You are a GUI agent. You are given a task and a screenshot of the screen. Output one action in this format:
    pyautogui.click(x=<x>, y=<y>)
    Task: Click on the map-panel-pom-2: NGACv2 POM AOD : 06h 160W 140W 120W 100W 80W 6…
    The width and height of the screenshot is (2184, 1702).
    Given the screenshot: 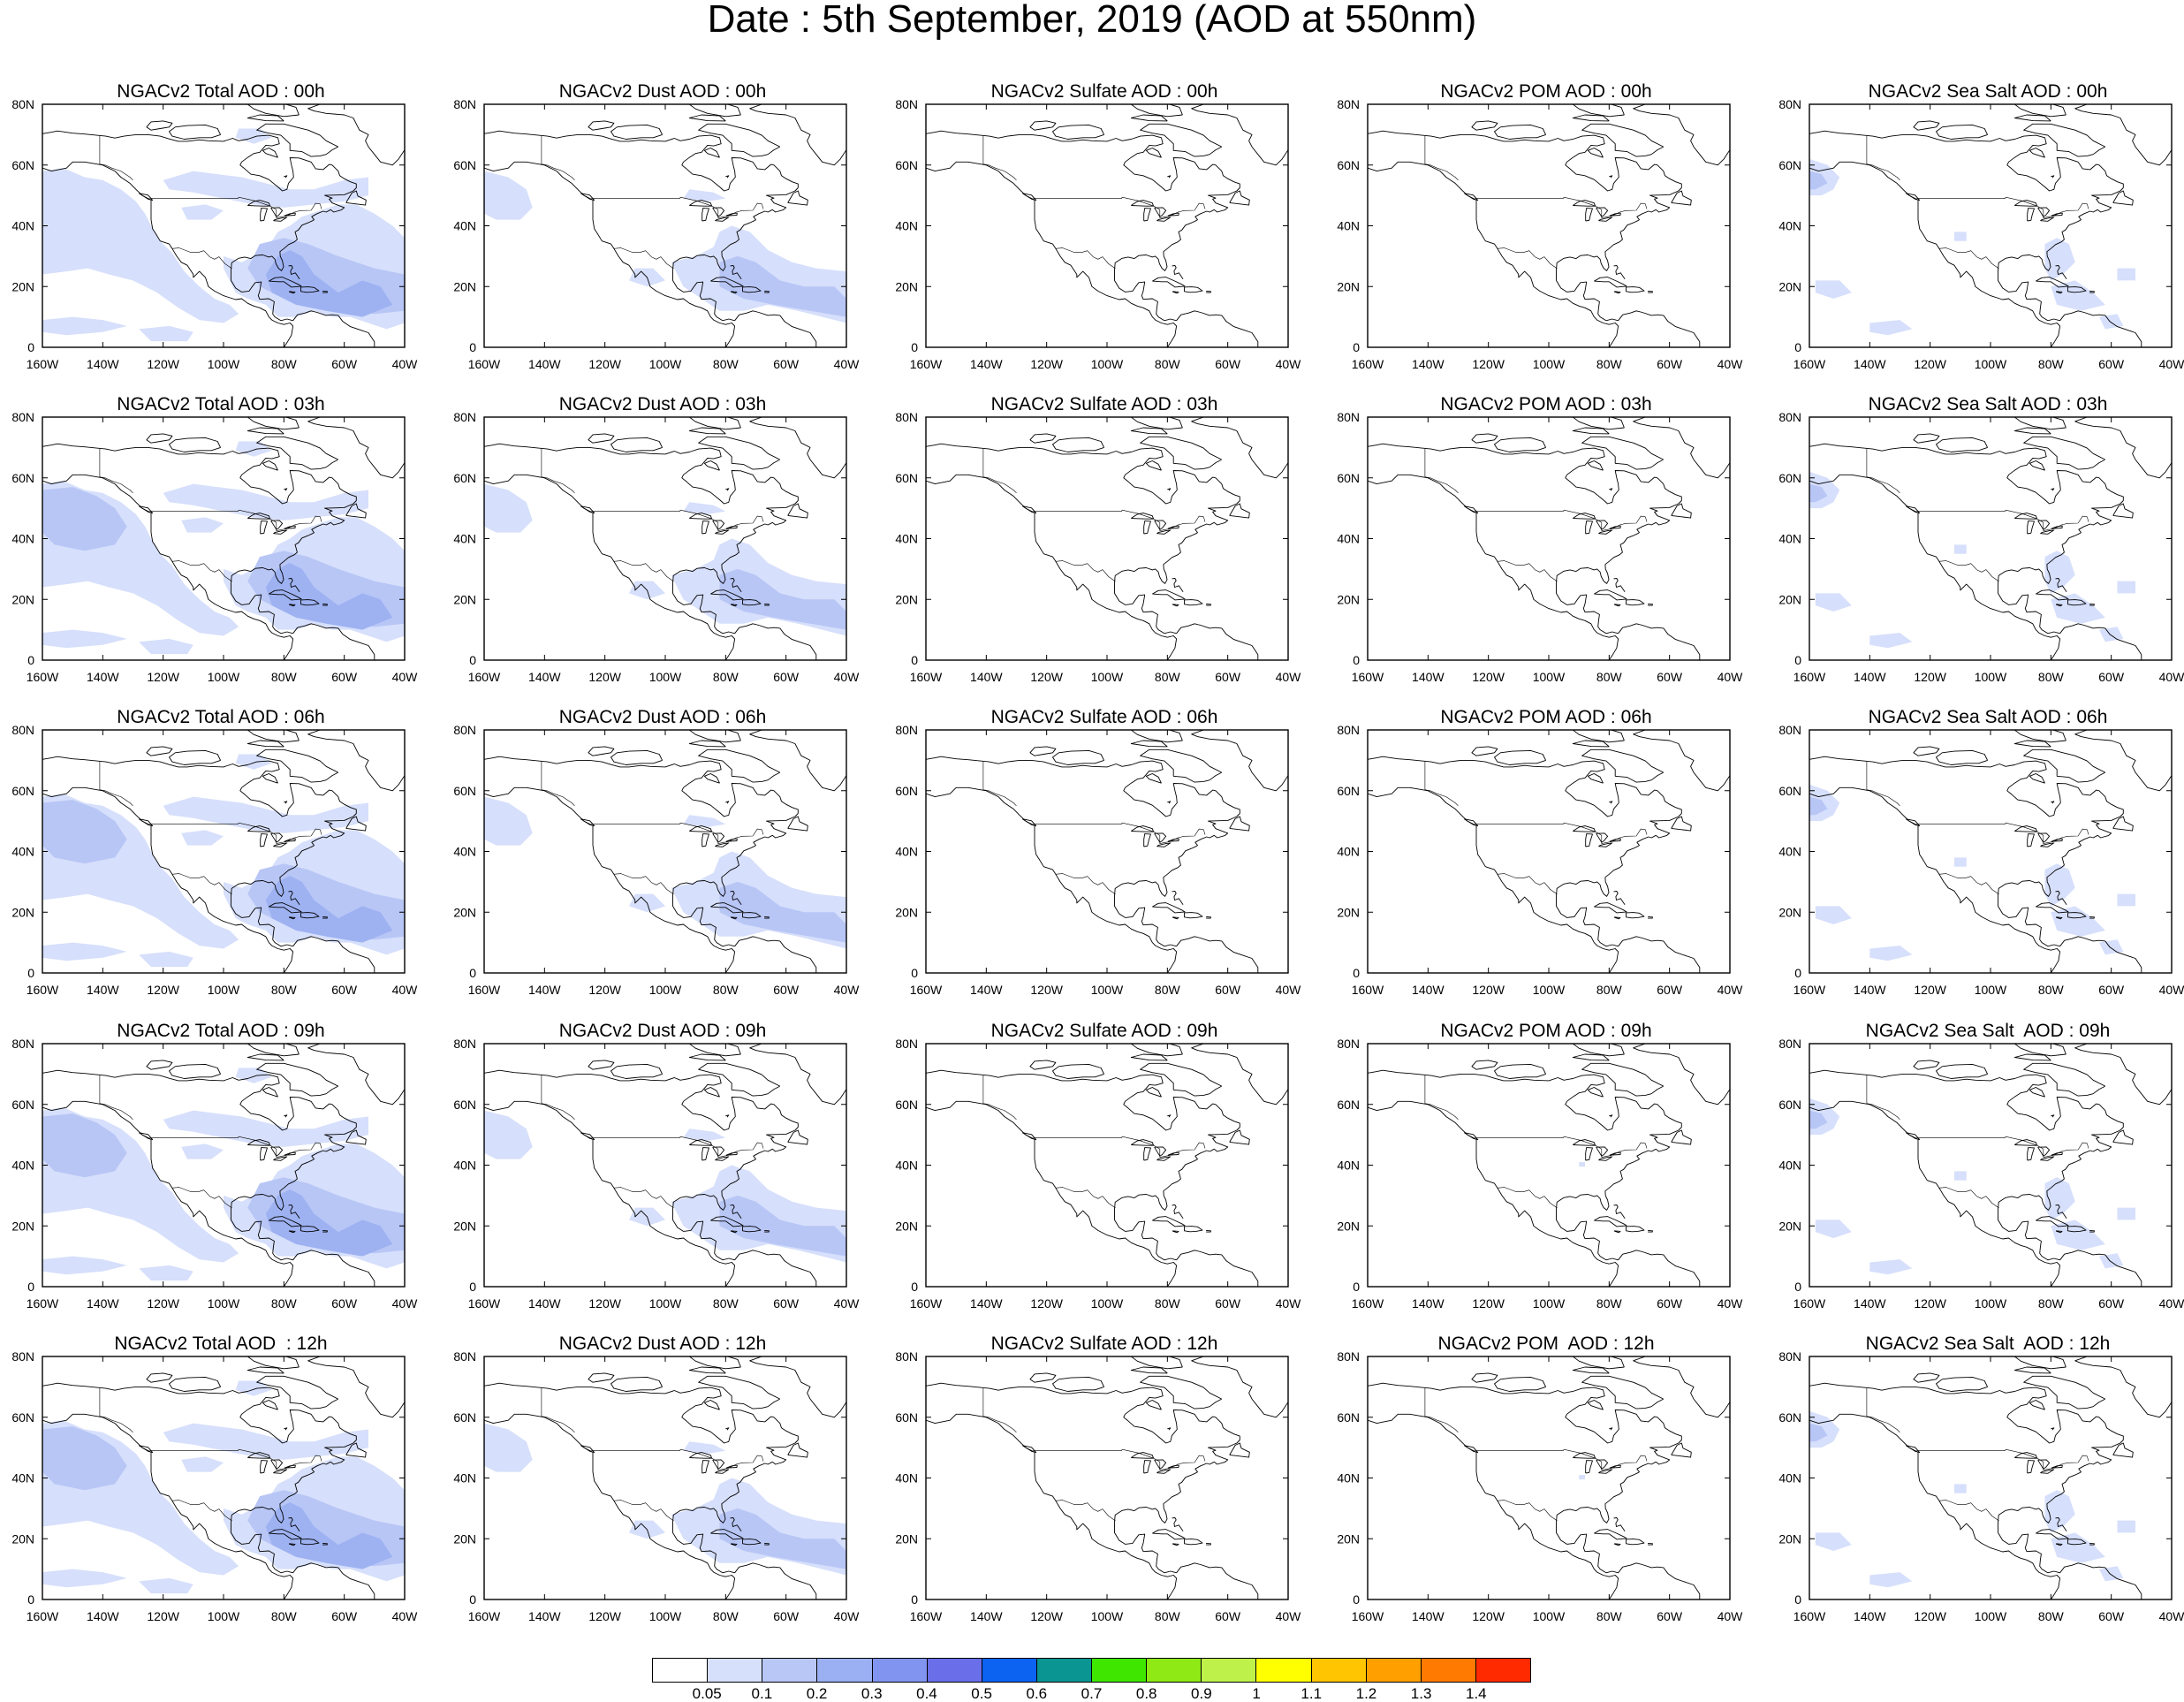 What is the action you would take?
    pyautogui.click(x=1546, y=853)
    